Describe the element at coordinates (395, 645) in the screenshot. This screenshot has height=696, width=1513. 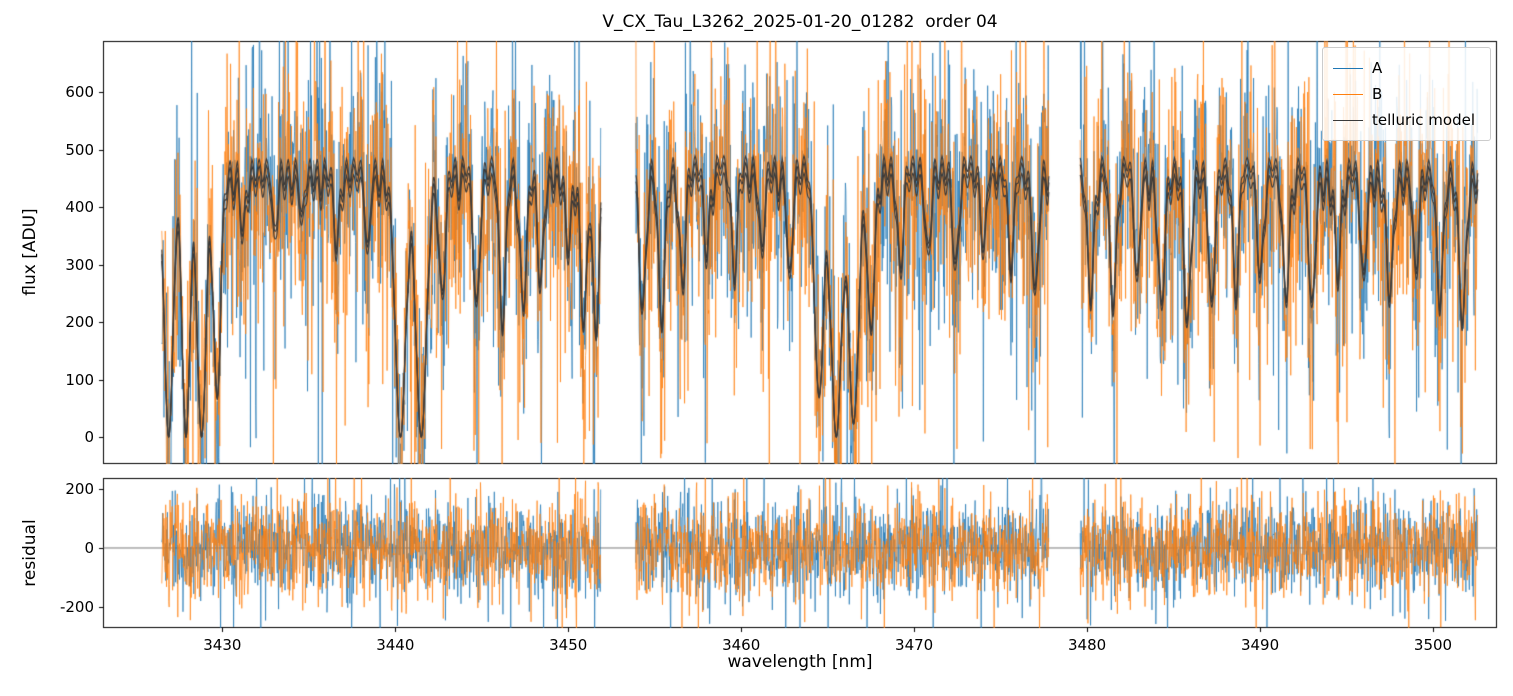
I see `x-tick-label: 3440` at that location.